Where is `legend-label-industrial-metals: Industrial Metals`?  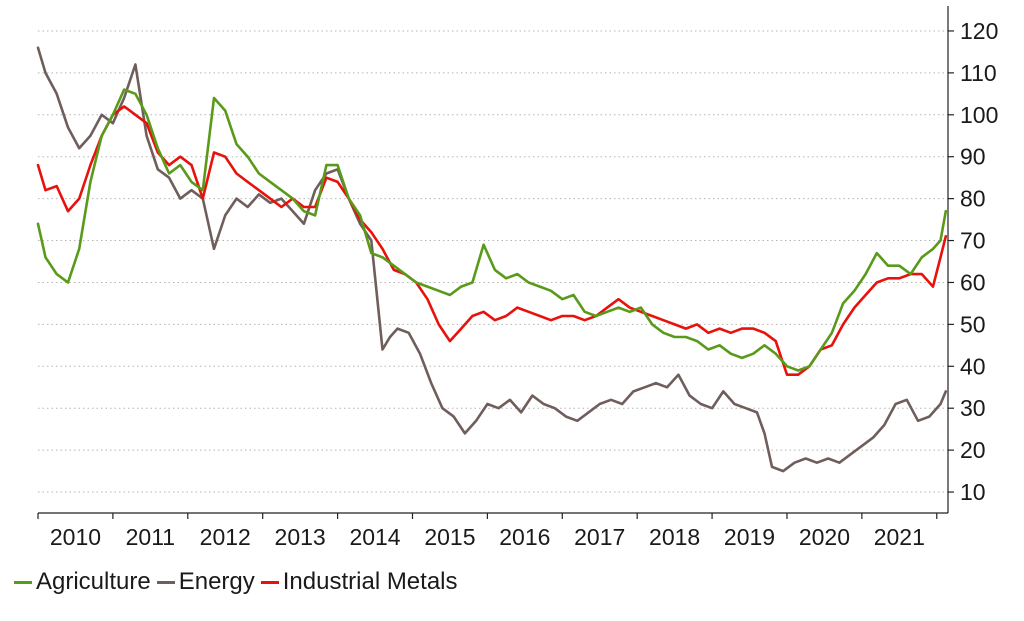
legend-label-industrial-metals: Industrial Metals is located at coordinates (370, 581).